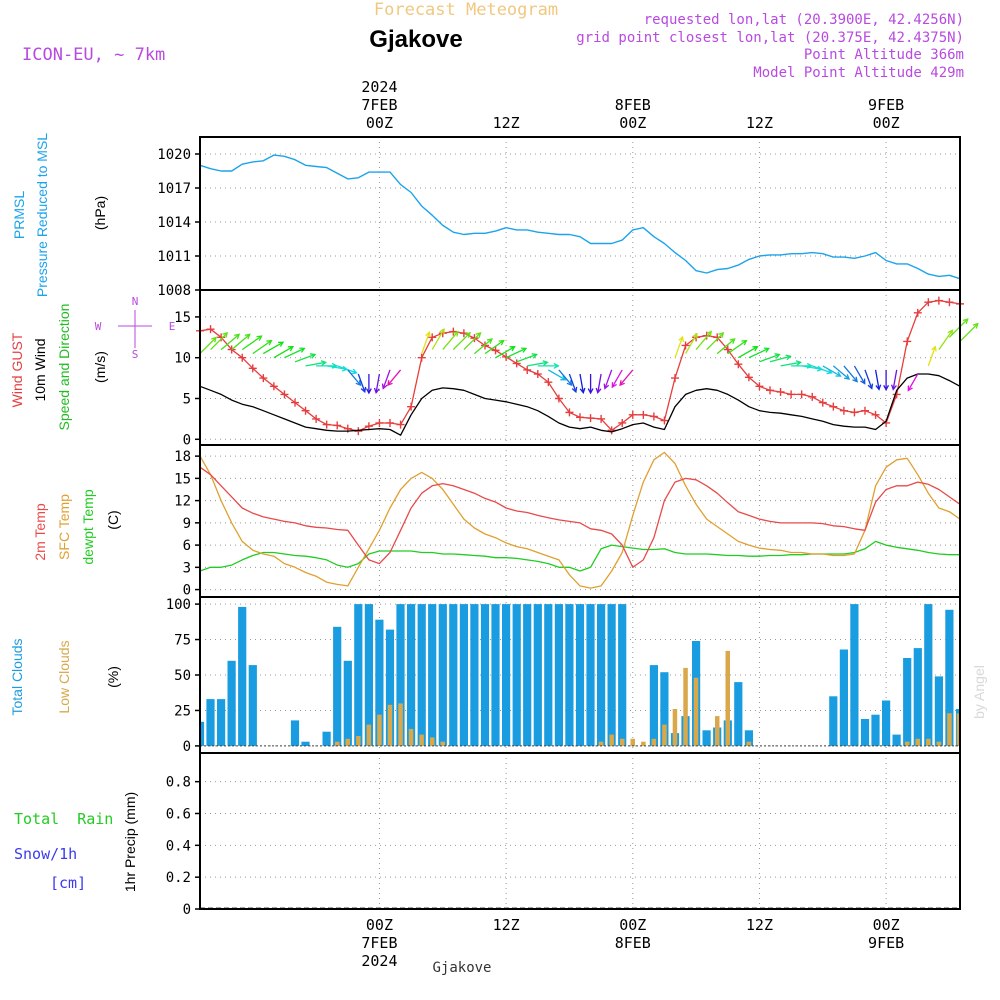 The width and height of the screenshot is (1000, 1000). Describe the element at coordinates (886, 943) in the screenshot. I see `bottom-time-label-line: 9FEB` at that location.